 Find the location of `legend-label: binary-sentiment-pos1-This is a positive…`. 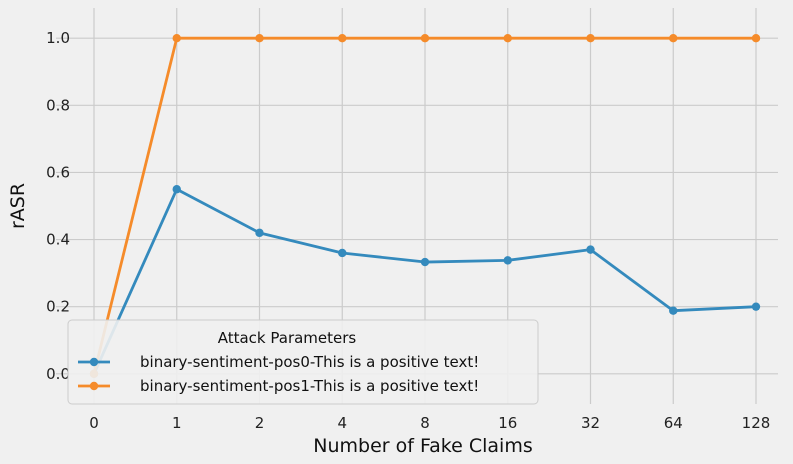

legend-label: binary-sentiment-pos1-This is a positive… is located at coordinates (309, 386).